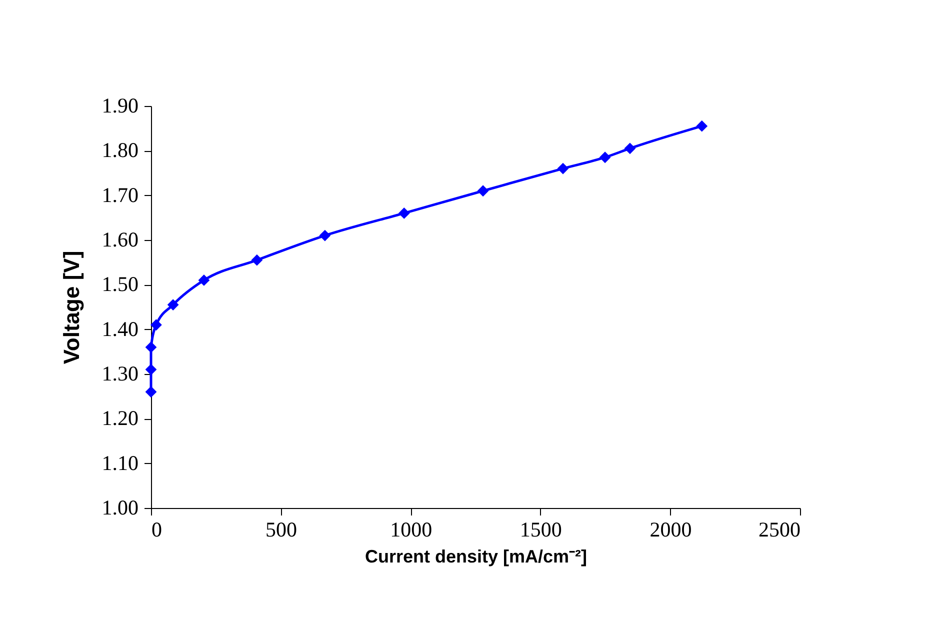  Describe the element at coordinates (120, 418) in the screenshot. I see `y-tick-label: 1.20` at that location.